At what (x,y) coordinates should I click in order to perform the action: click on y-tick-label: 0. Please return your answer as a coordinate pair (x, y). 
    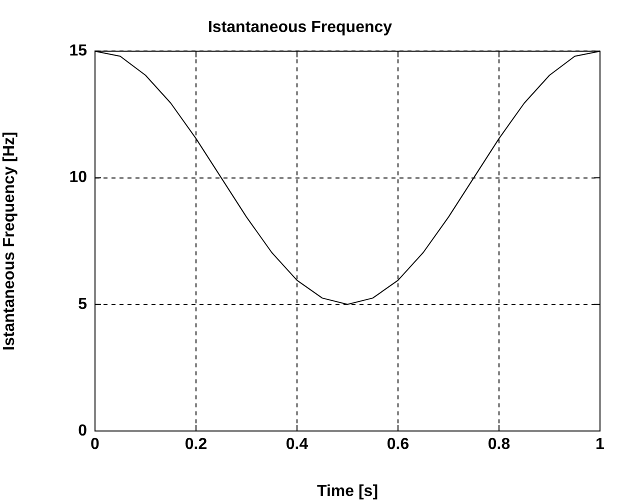
    Looking at the image, I should click on (83, 431).